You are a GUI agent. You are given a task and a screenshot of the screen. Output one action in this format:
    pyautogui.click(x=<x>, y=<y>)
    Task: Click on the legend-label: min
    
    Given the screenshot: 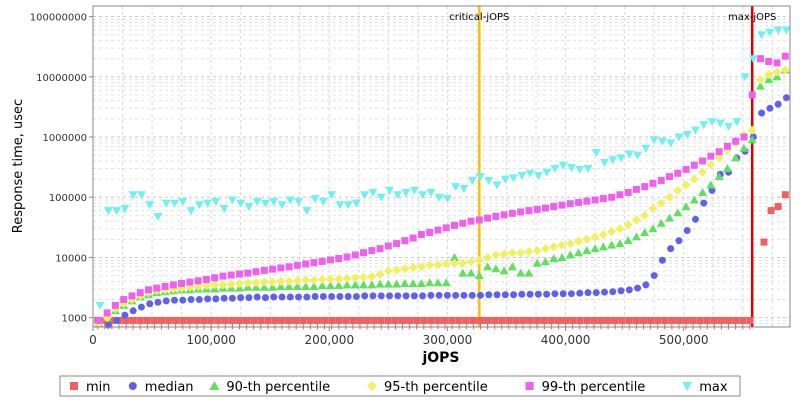 What is the action you would take?
    pyautogui.click(x=98, y=387)
    